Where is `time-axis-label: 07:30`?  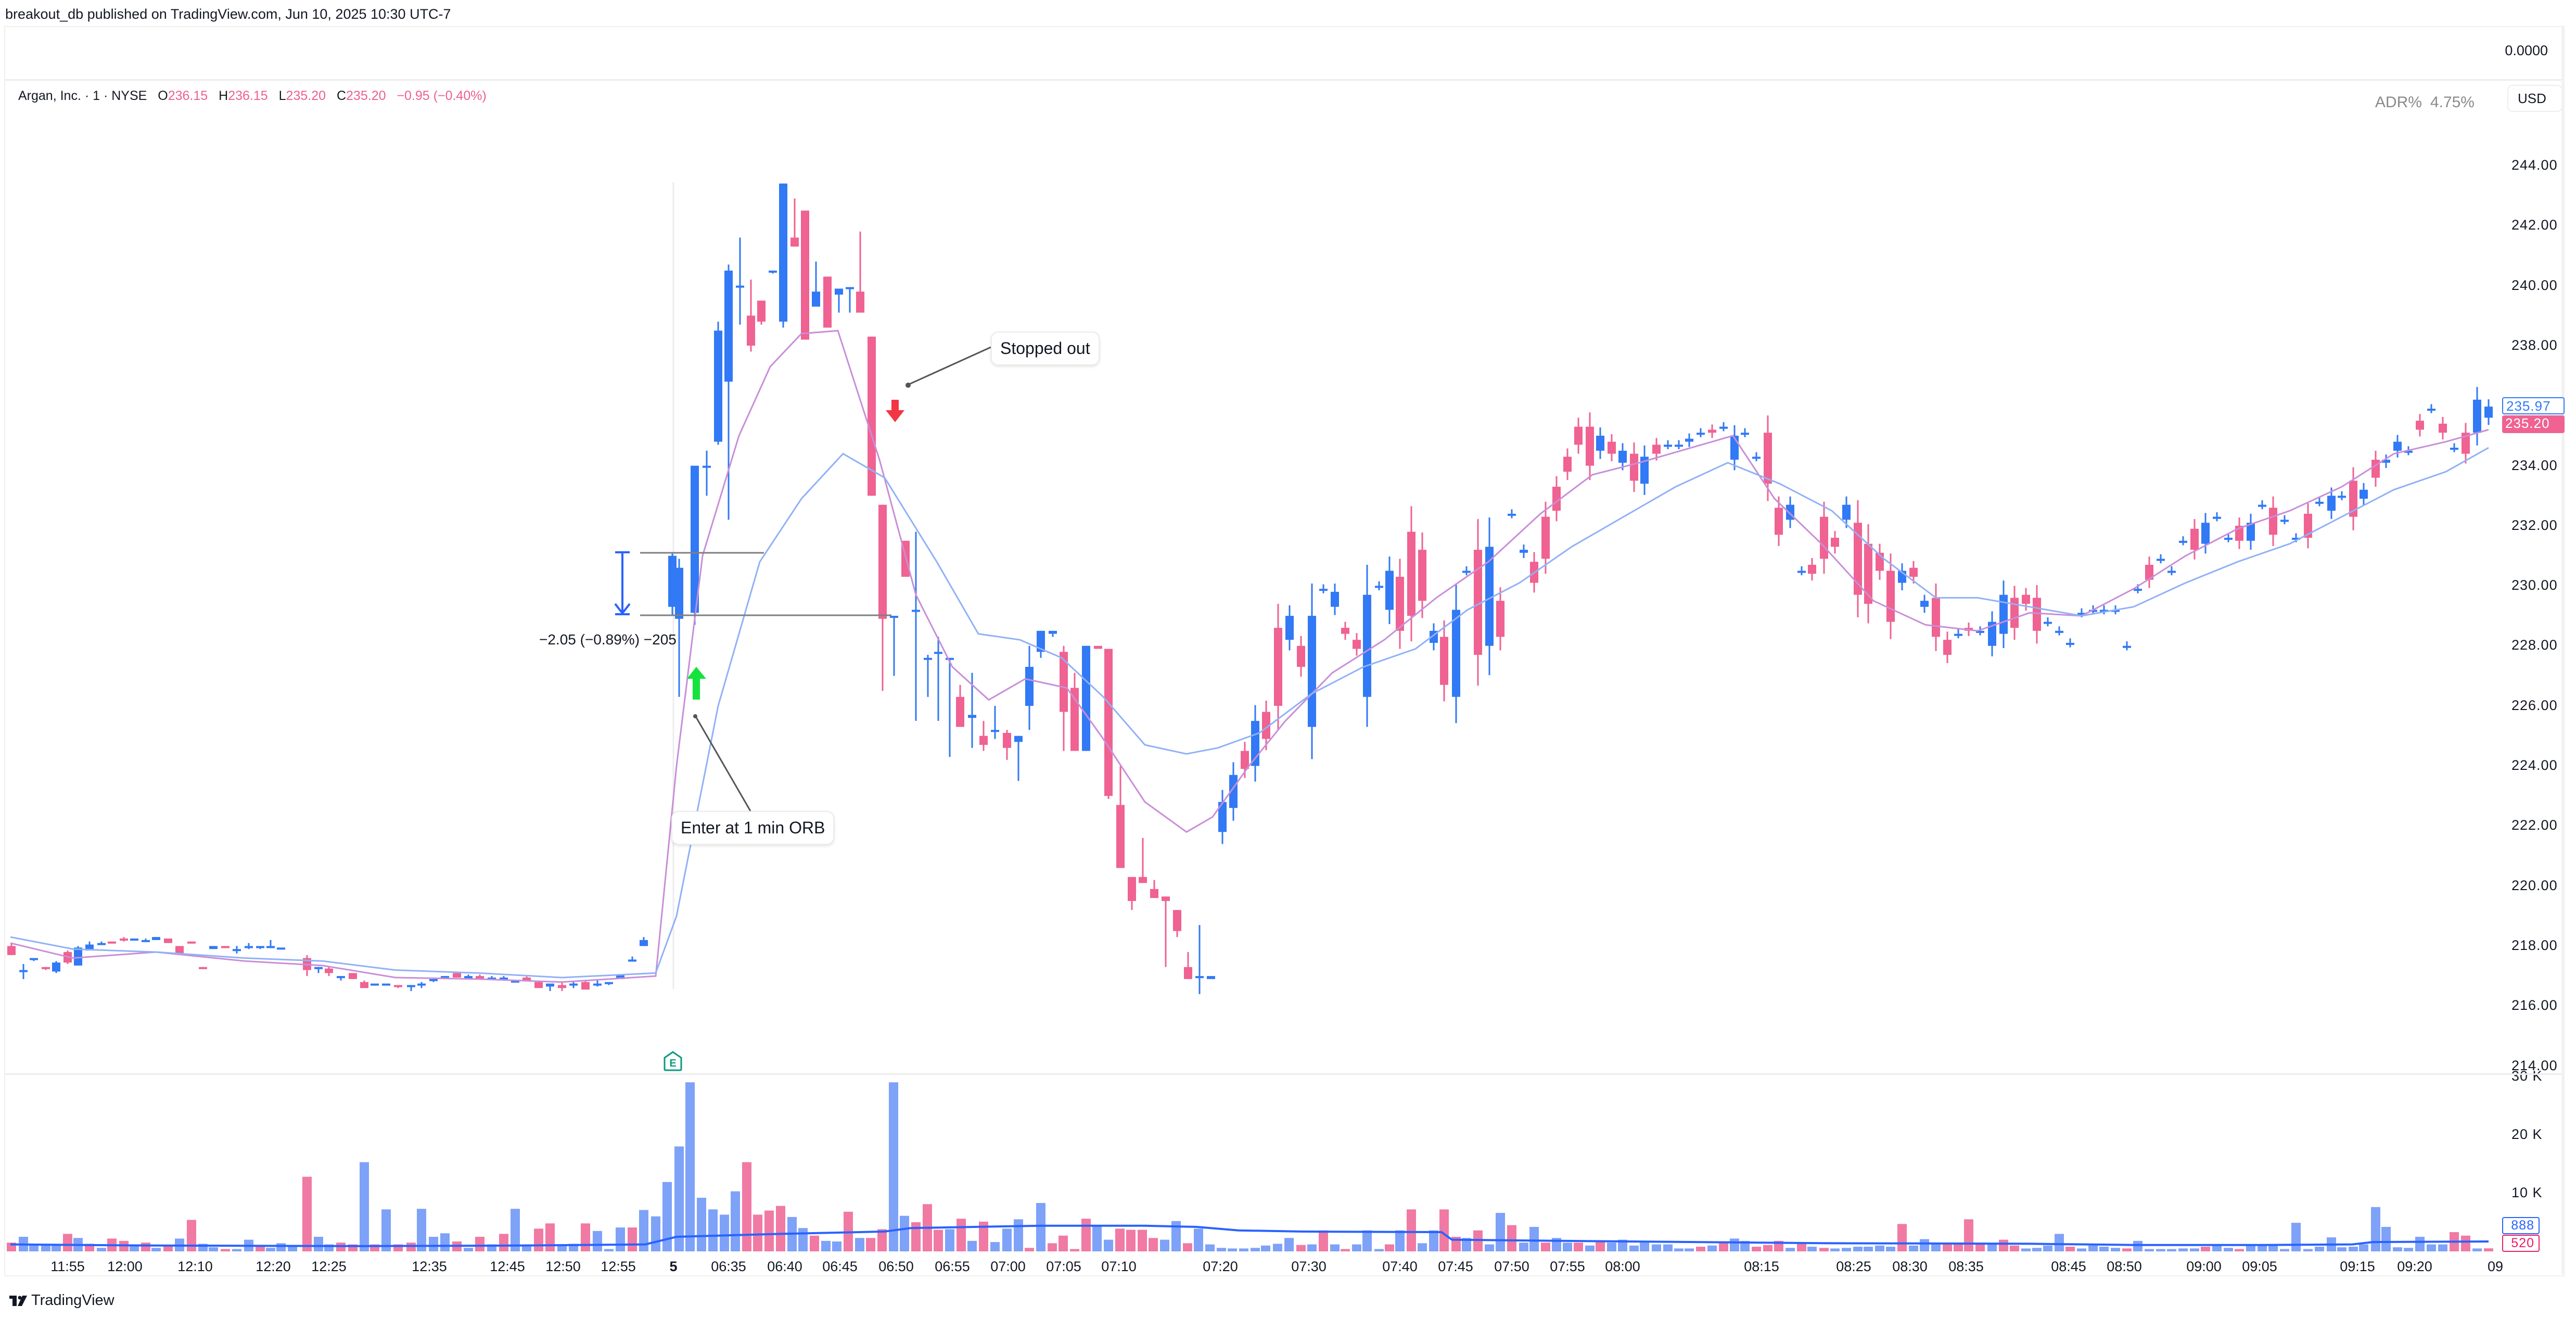 time-axis-label: 07:30 is located at coordinates (1309, 1267).